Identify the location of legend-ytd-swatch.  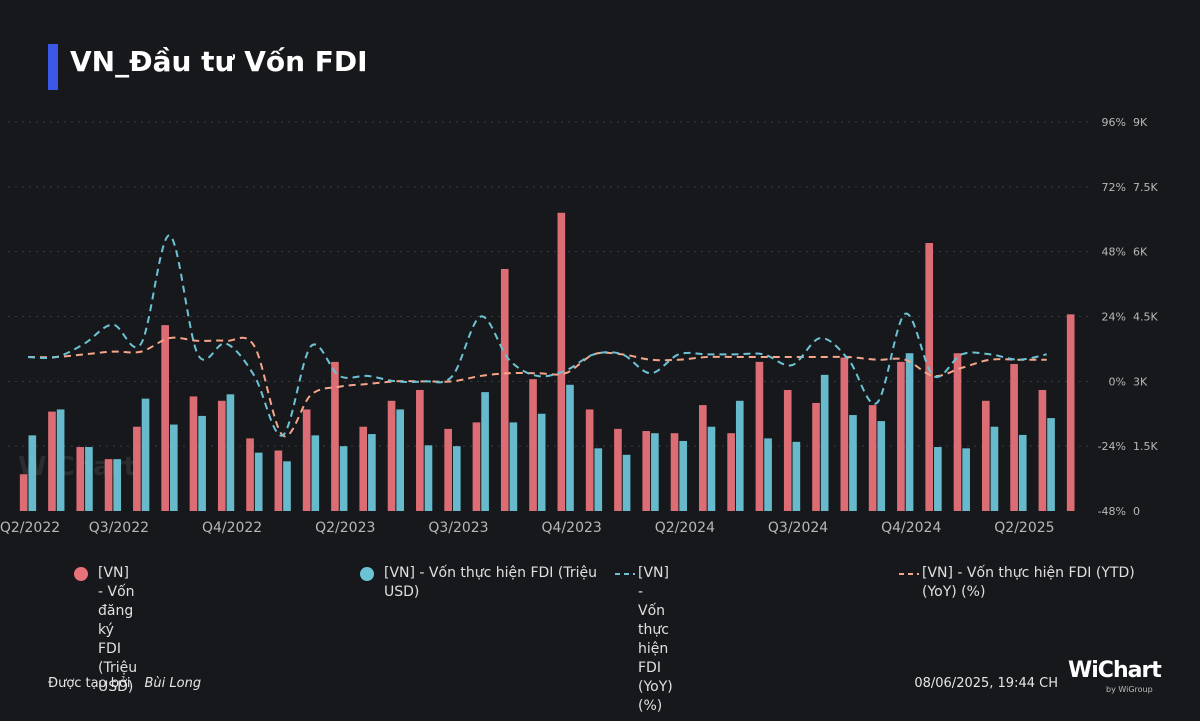
(909, 574).